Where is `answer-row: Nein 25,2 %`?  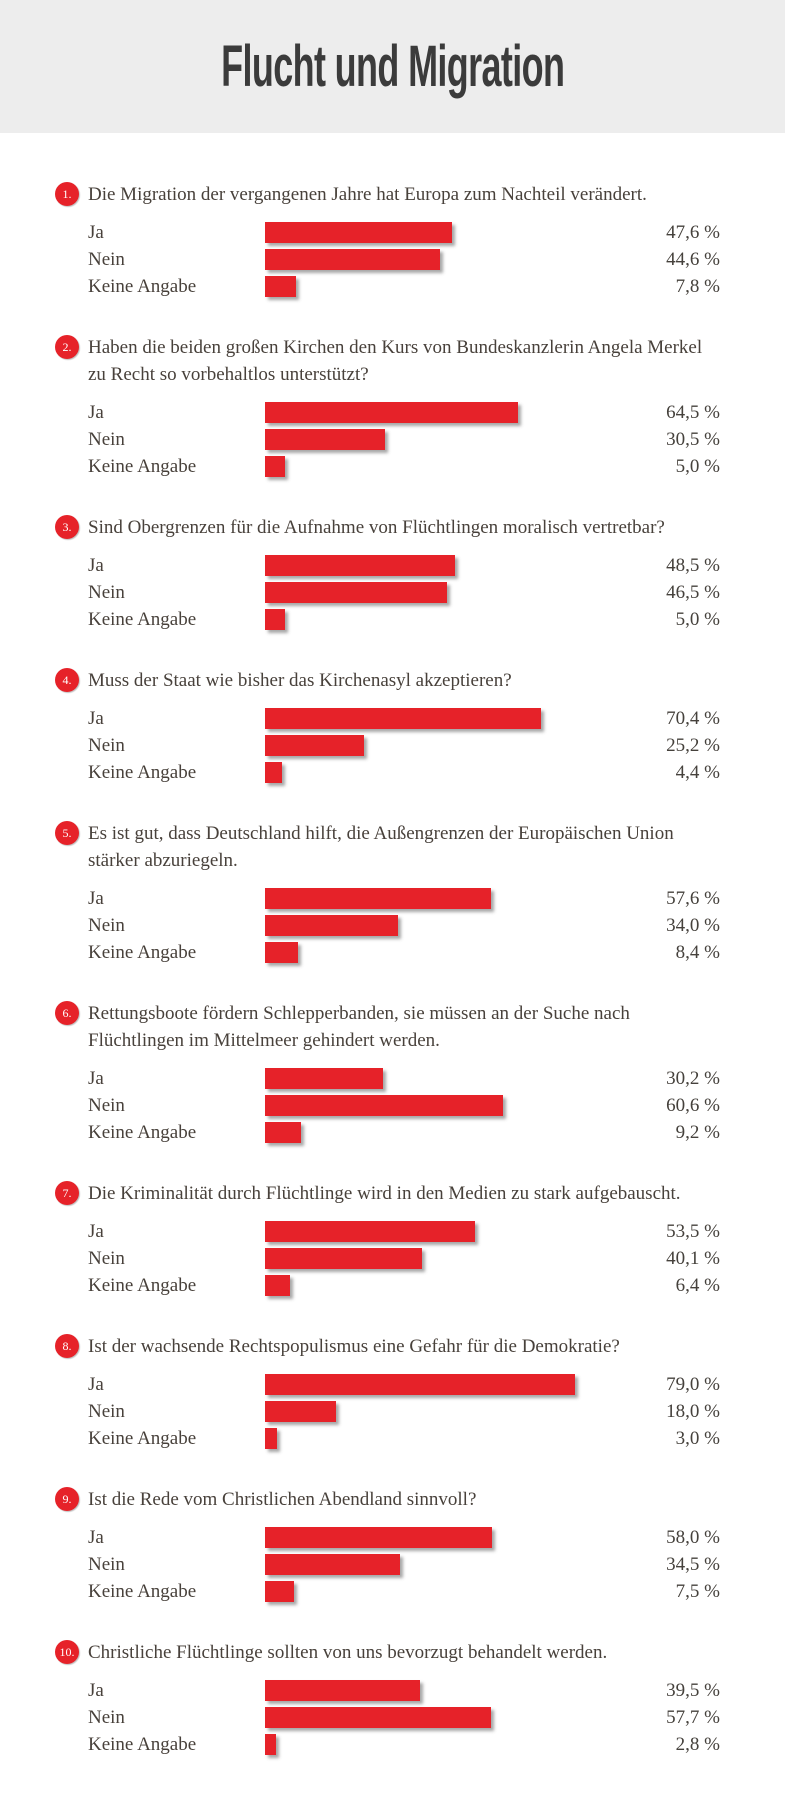
answer-row: Nein 25,2 % is located at coordinates (404, 745).